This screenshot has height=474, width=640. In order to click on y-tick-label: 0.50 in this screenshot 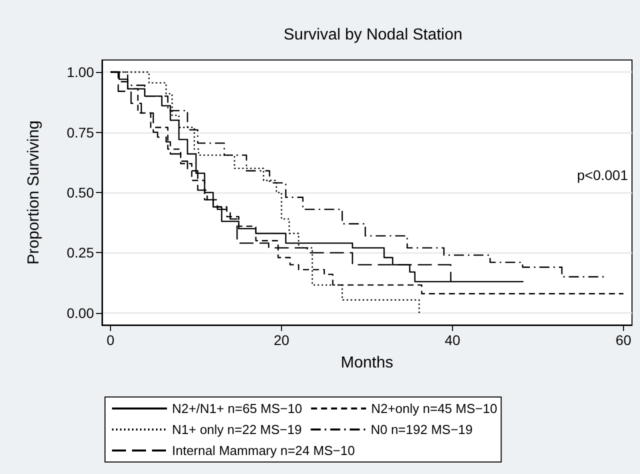, I will do `click(80, 192)`.